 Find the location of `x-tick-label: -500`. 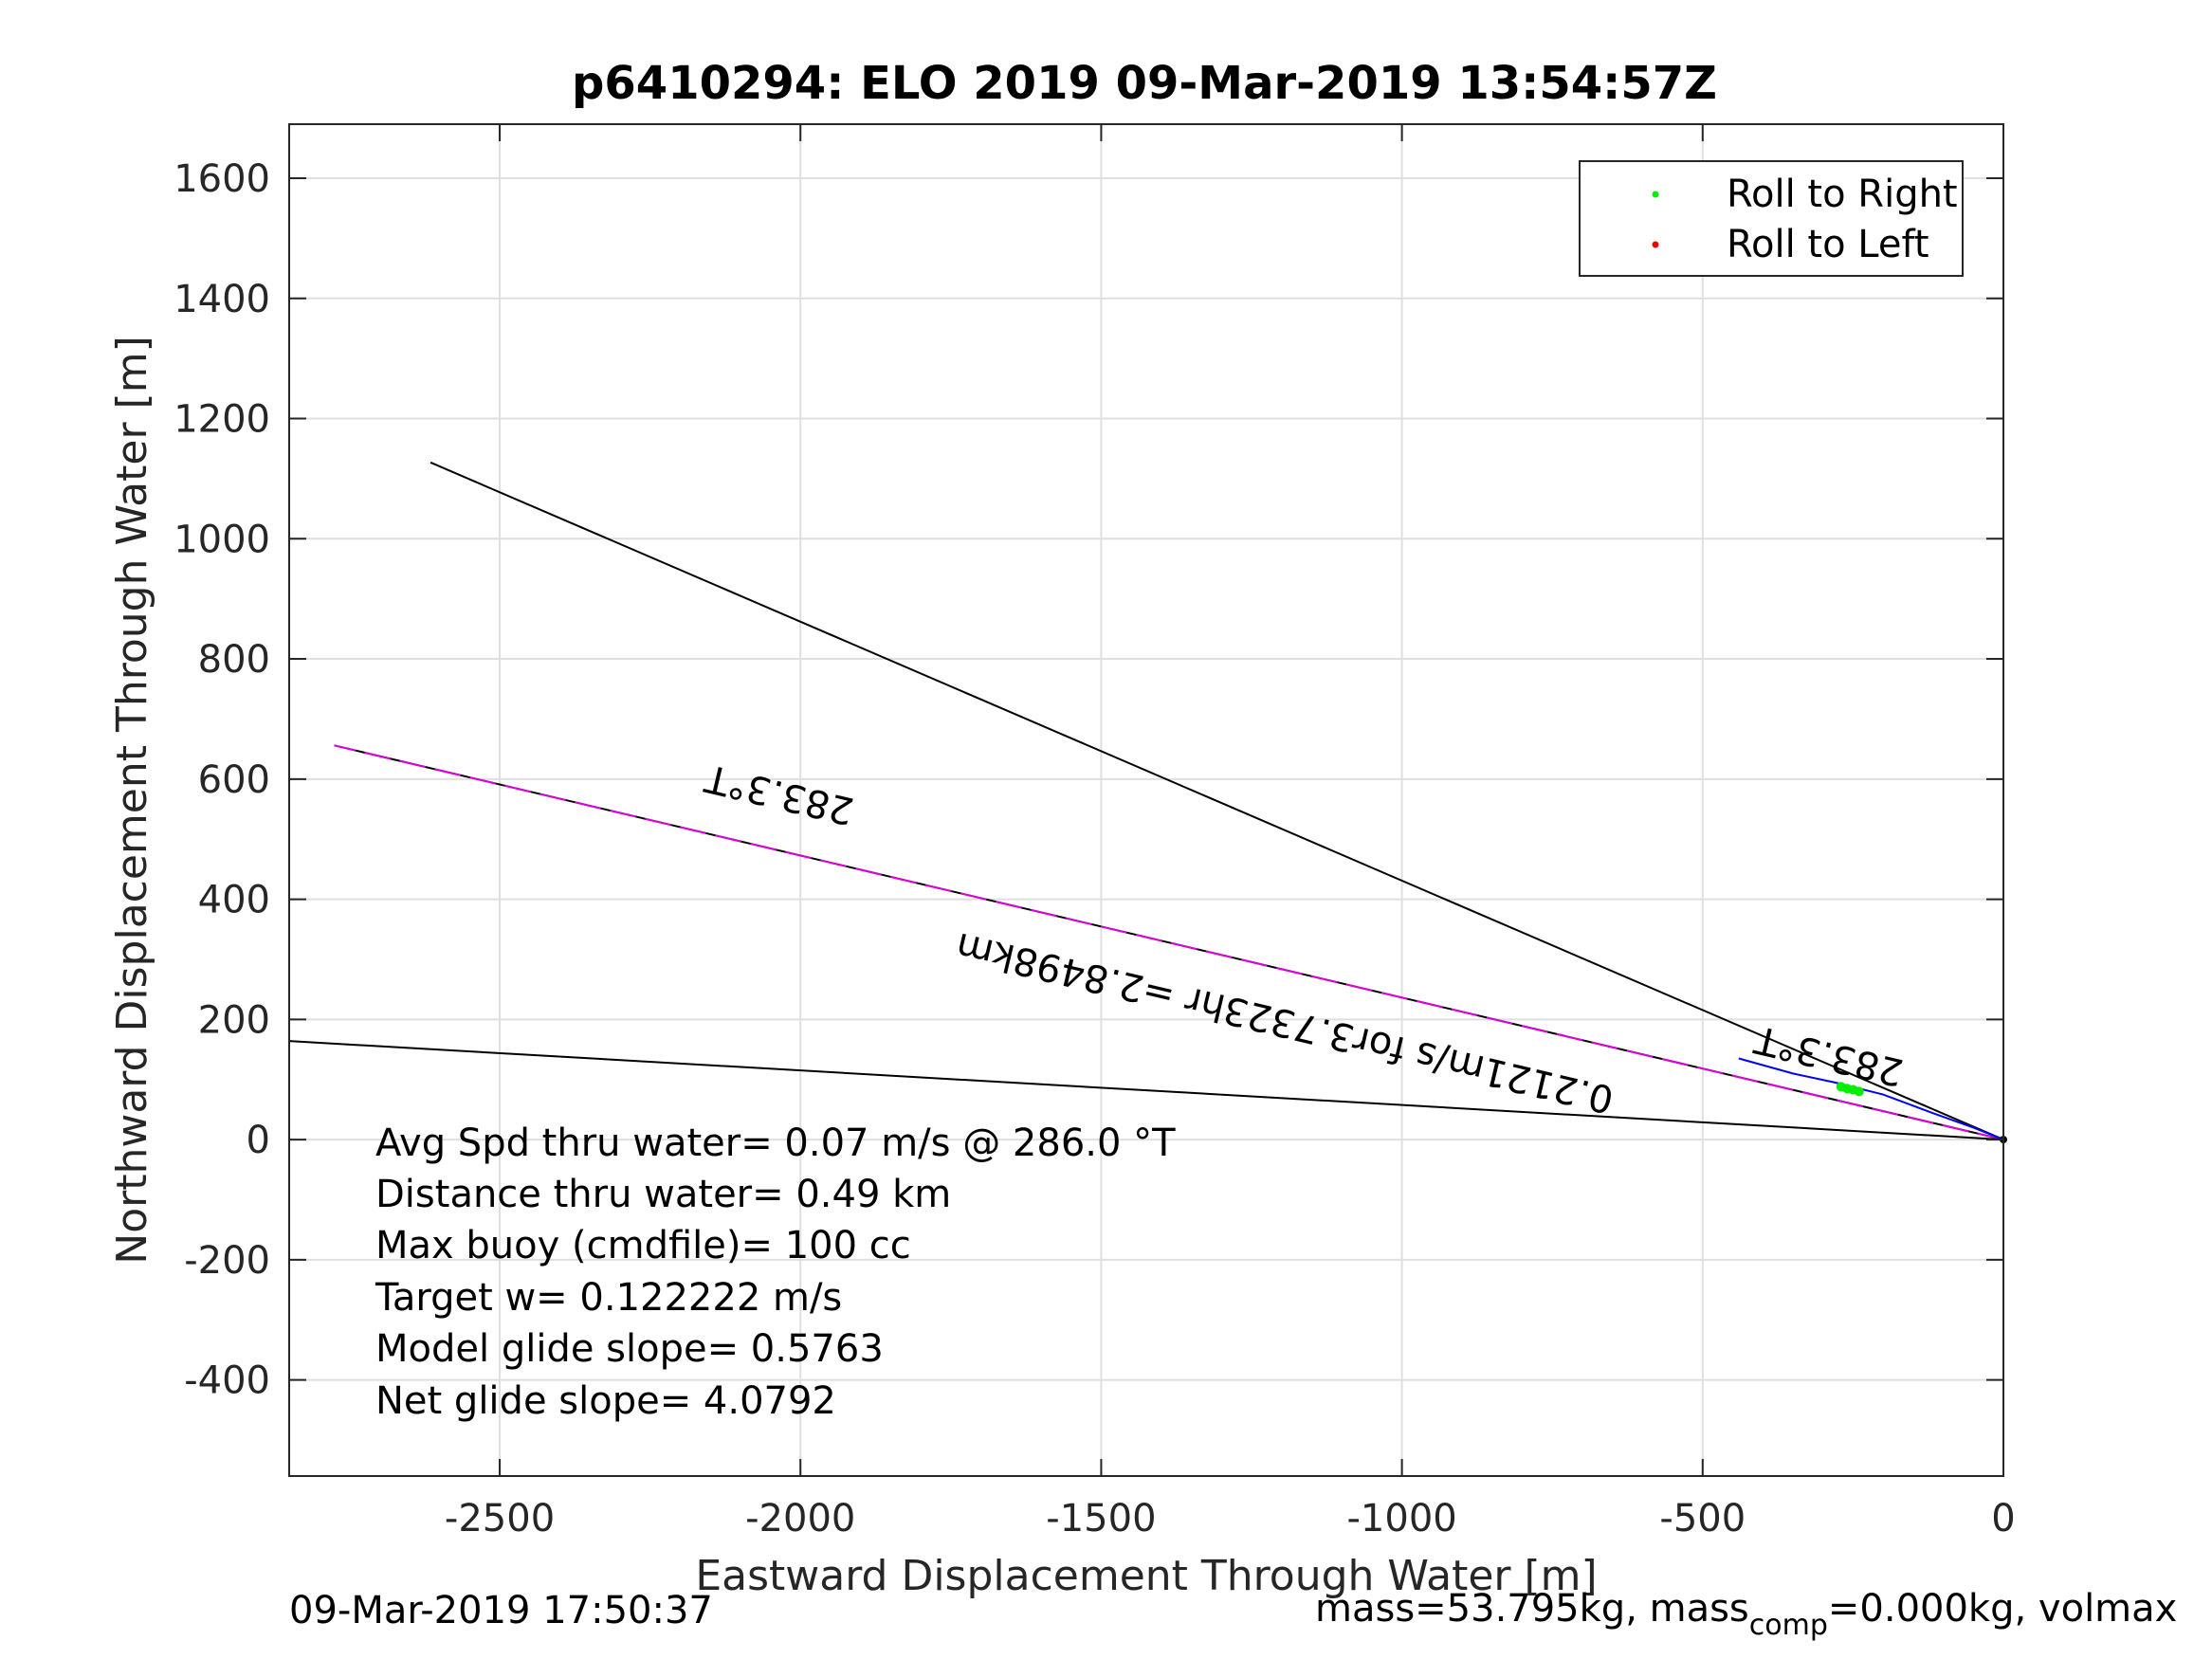

x-tick-label: -500 is located at coordinates (1702, 1518).